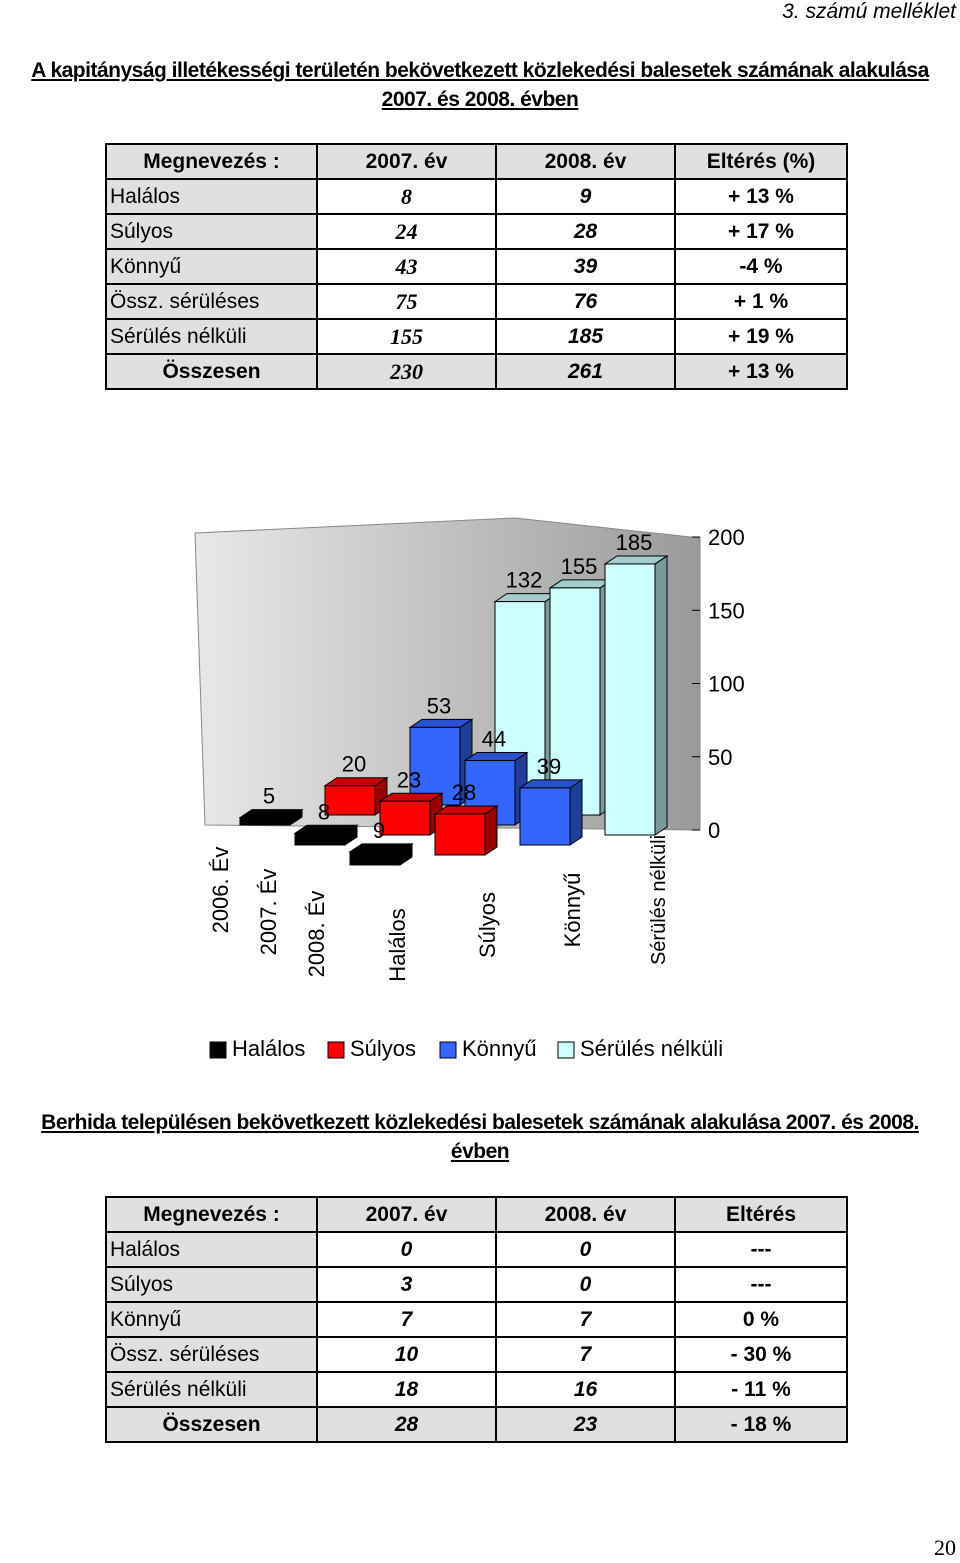  Describe the element at coordinates (761, 1214) in the screenshot. I see `table-cell: Eltérés` at that location.